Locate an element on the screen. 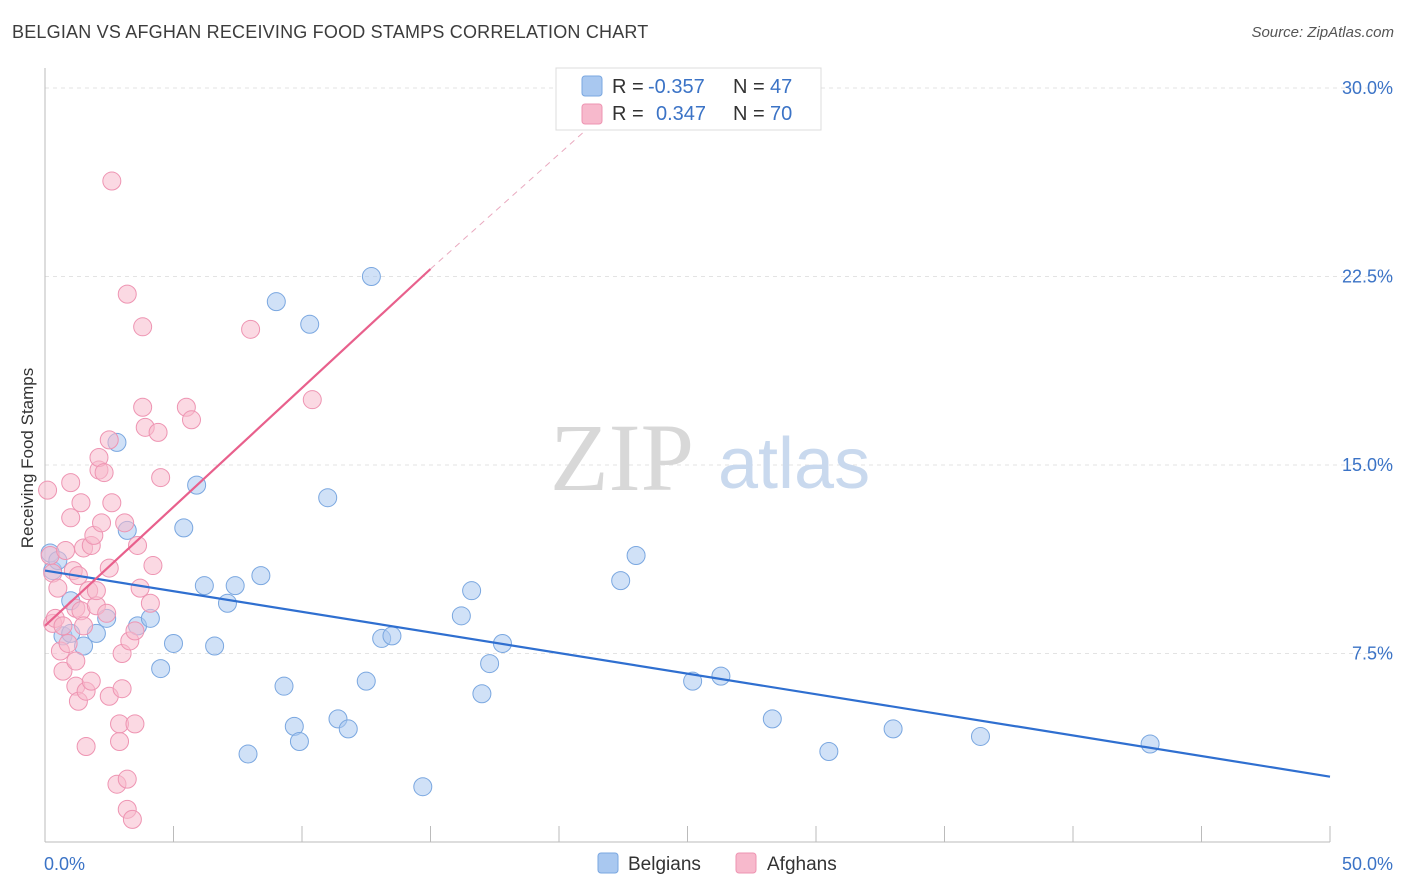 This screenshot has width=1406, height=892. x-tick-label-max: 50.0% is located at coordinates (1367, 864).